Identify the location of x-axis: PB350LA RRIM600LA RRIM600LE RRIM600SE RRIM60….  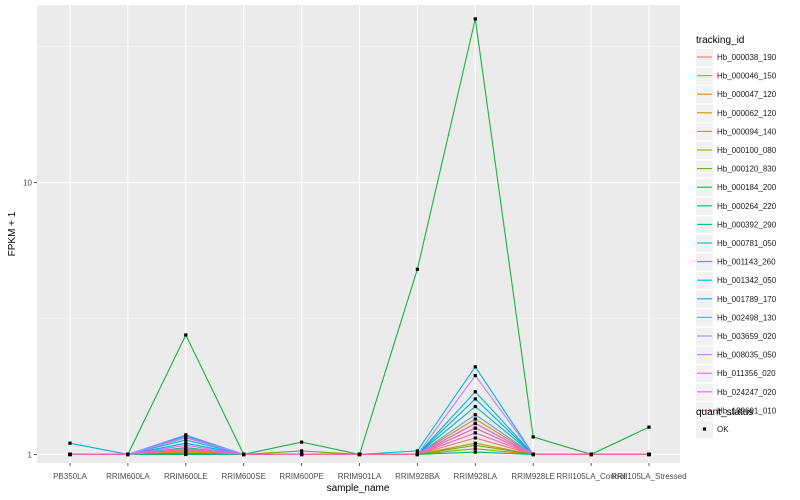
(370, 472).